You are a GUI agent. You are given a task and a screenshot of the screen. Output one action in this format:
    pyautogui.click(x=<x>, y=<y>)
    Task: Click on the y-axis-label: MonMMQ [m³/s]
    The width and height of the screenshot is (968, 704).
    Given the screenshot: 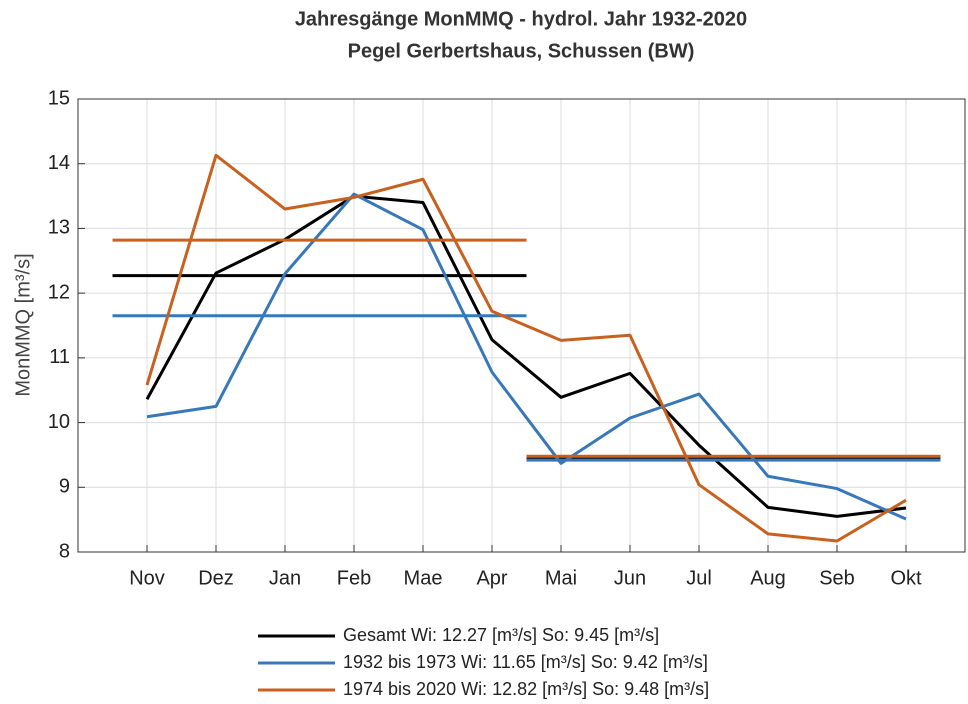 What is the action you would take?
    pyautogui.click(x=23, y=324)
    